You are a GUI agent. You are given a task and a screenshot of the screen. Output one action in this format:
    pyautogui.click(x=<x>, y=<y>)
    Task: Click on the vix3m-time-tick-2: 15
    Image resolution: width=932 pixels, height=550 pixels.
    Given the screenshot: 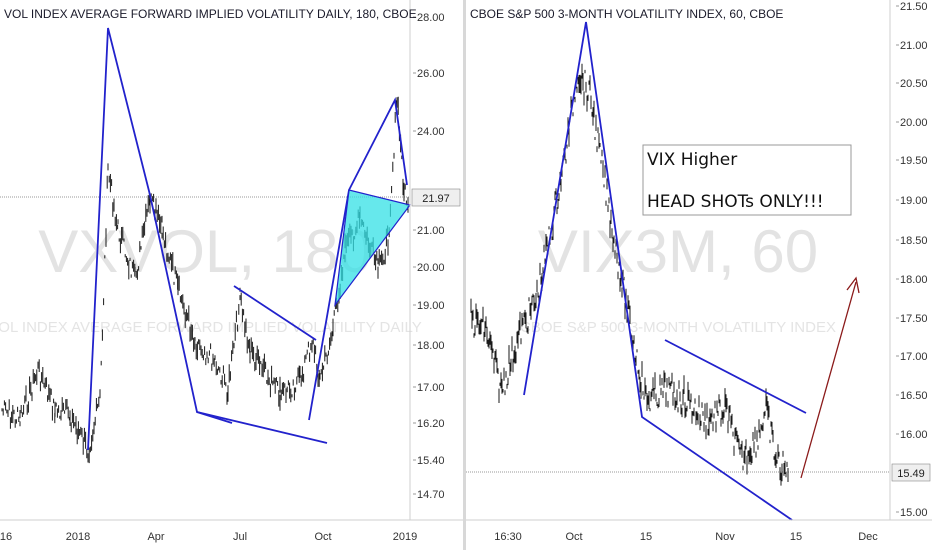 What is the action you would take?
    pyautogui.click(x=646, y=537)
    